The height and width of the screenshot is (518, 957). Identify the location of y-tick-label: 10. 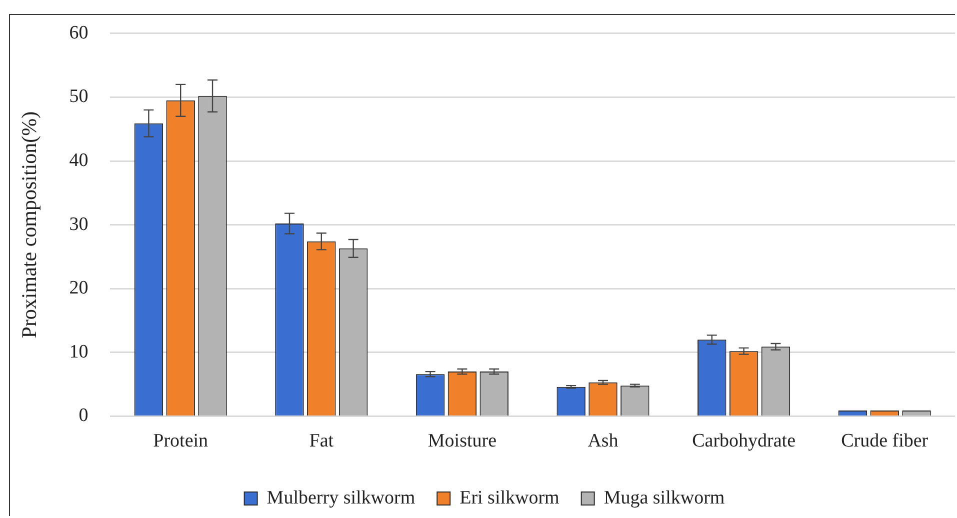
(78, 351).